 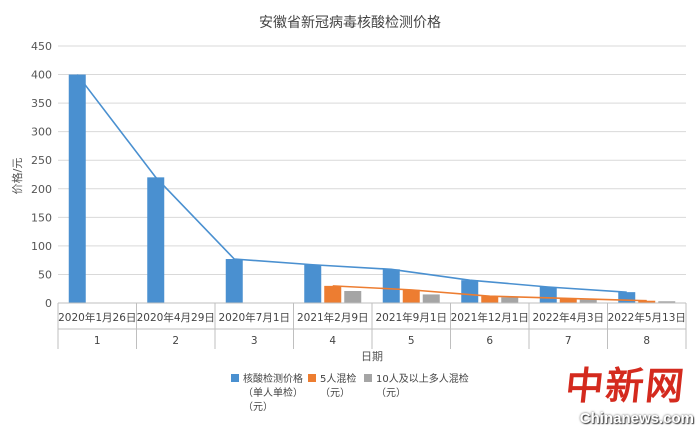 I want to click on y-tick-label: 0, so click(x=48, y=303).